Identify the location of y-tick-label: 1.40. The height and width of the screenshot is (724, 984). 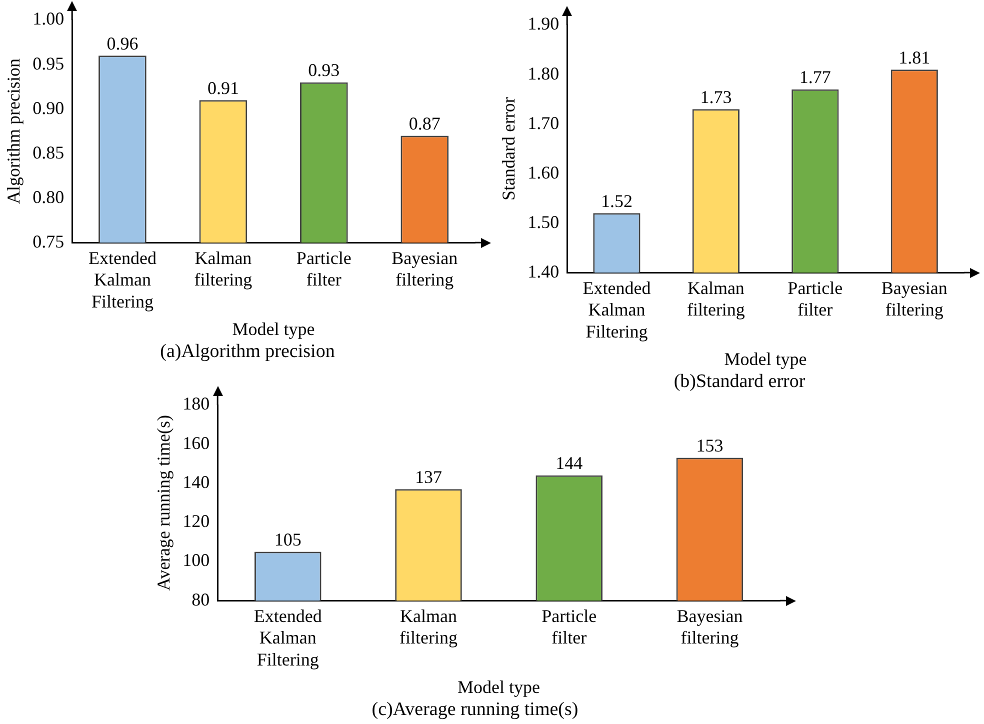
(544, 271).